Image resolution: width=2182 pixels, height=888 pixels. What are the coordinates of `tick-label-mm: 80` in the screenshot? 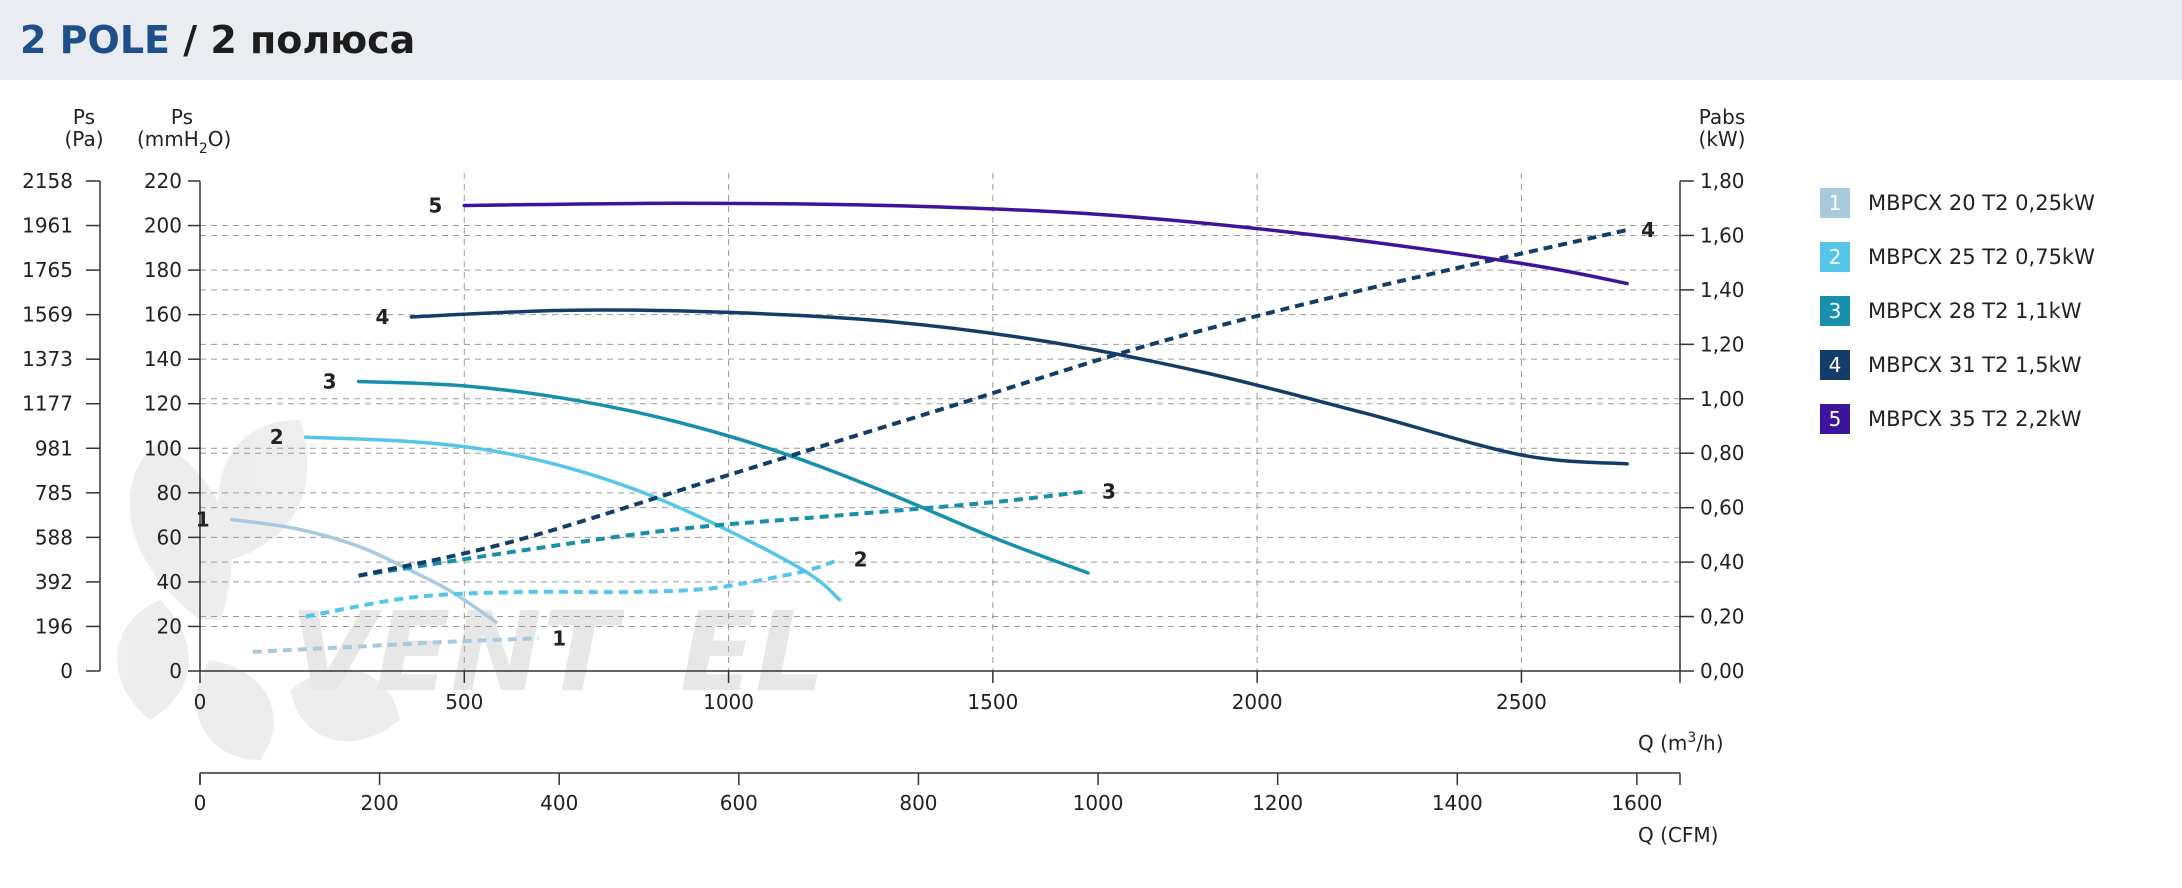 It's located at (169, 493).